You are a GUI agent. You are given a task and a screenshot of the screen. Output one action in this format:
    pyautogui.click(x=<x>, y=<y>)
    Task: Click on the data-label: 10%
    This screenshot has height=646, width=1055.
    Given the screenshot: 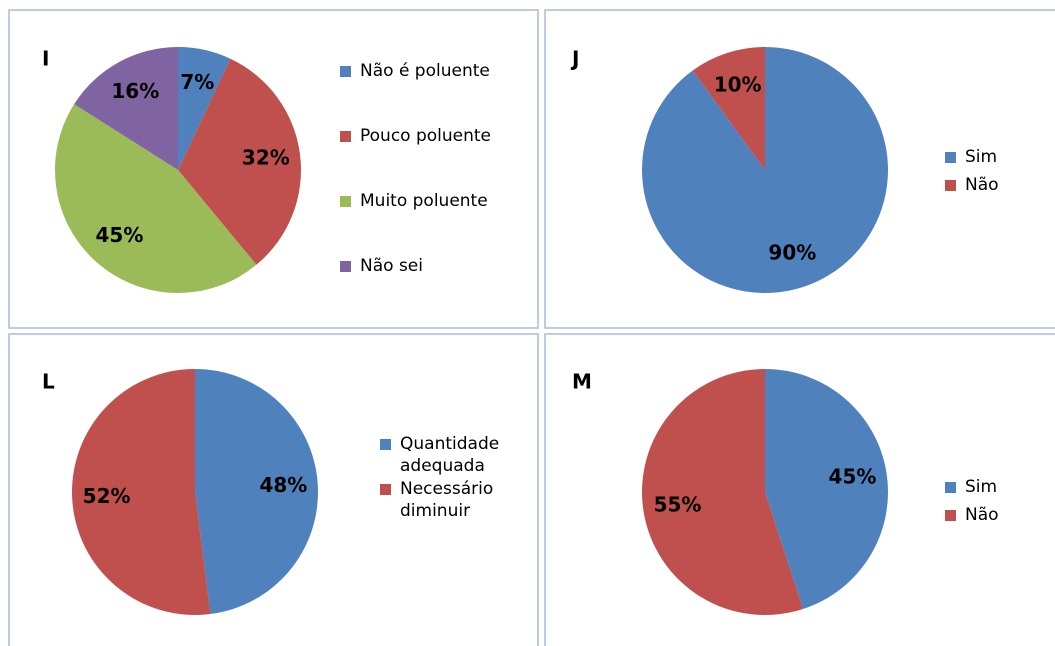 What is the action you would take?
    pyautogui.click(x=738, y=84)
    